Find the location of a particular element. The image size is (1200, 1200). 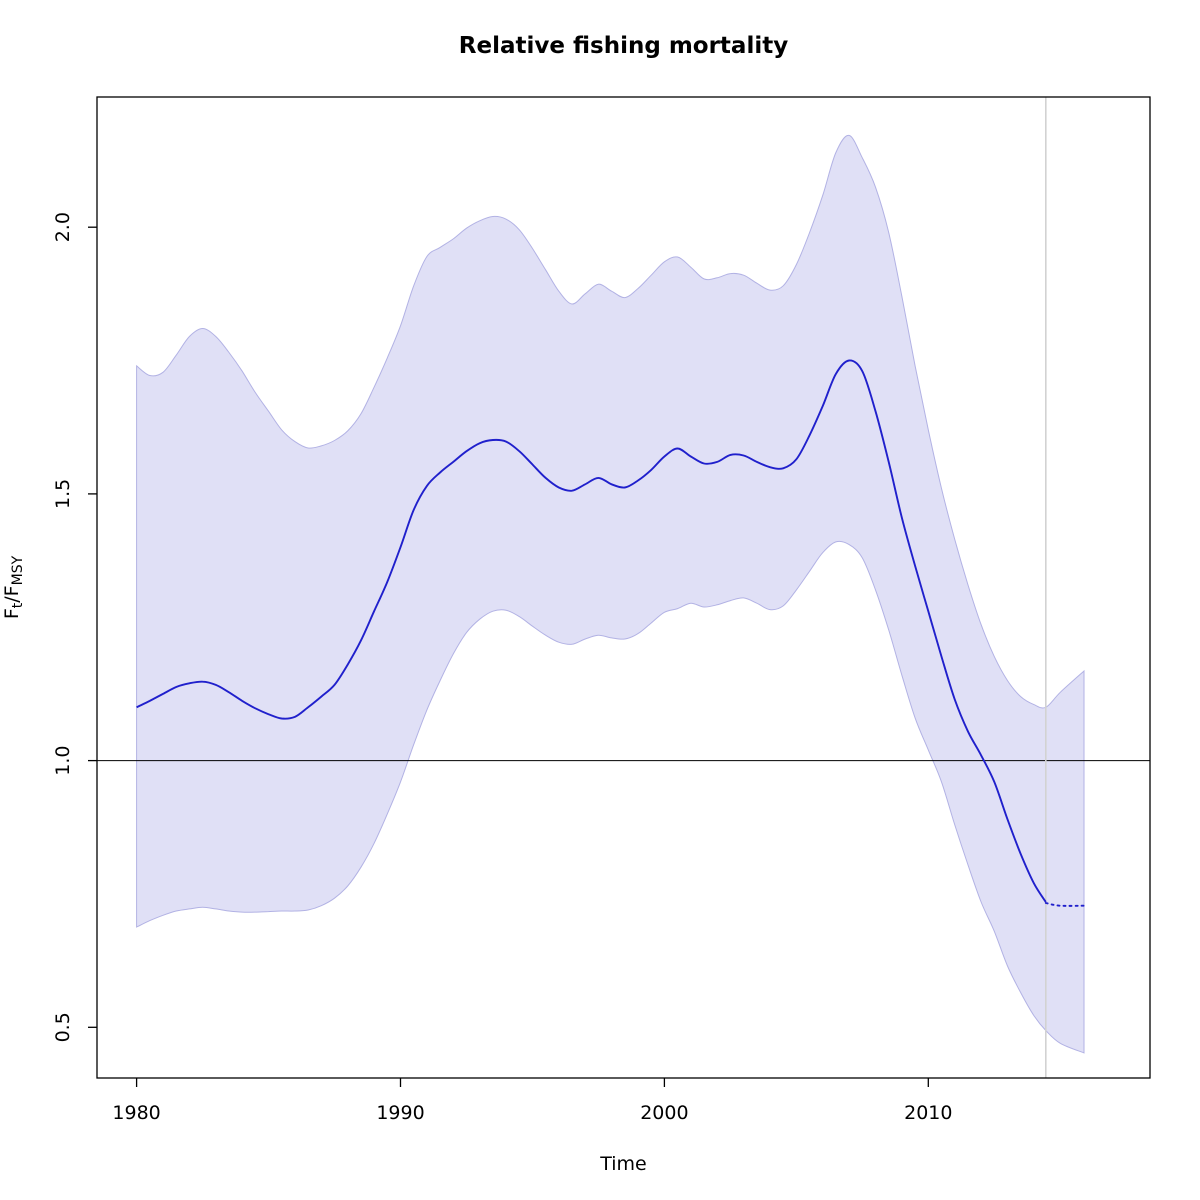

y-tick-label: 1.5 is located at coordinates (63, 494).